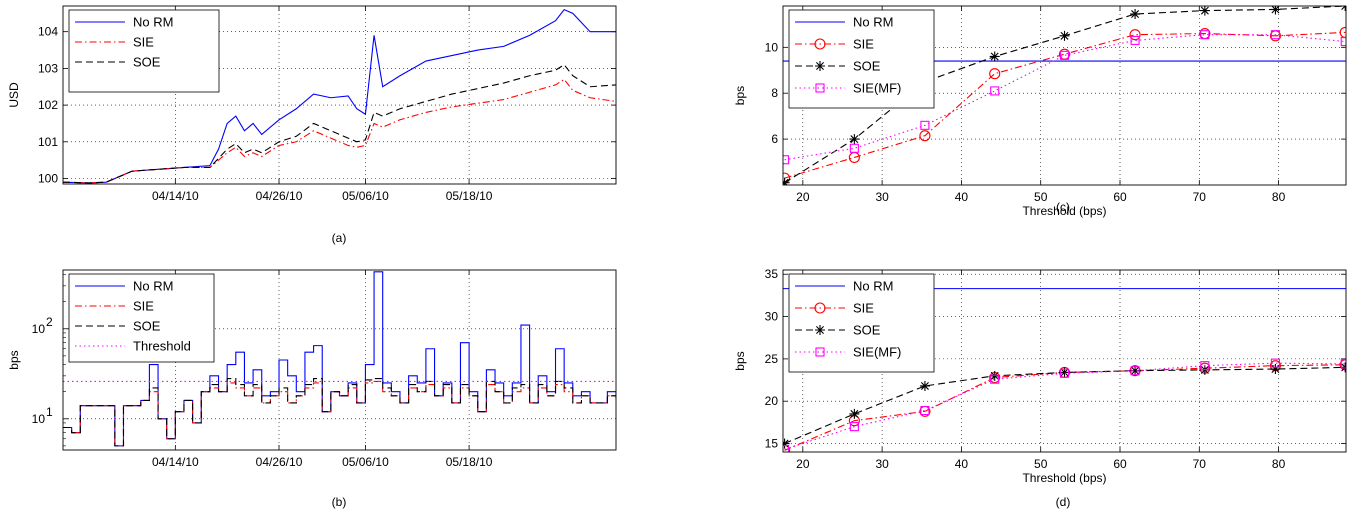 The width and height of the screenshot is (1353, 515). What do you see at coordinates (882, 197) in the screenshot?
I see `x-tick-label: 30` at bounding box center [882, 197].